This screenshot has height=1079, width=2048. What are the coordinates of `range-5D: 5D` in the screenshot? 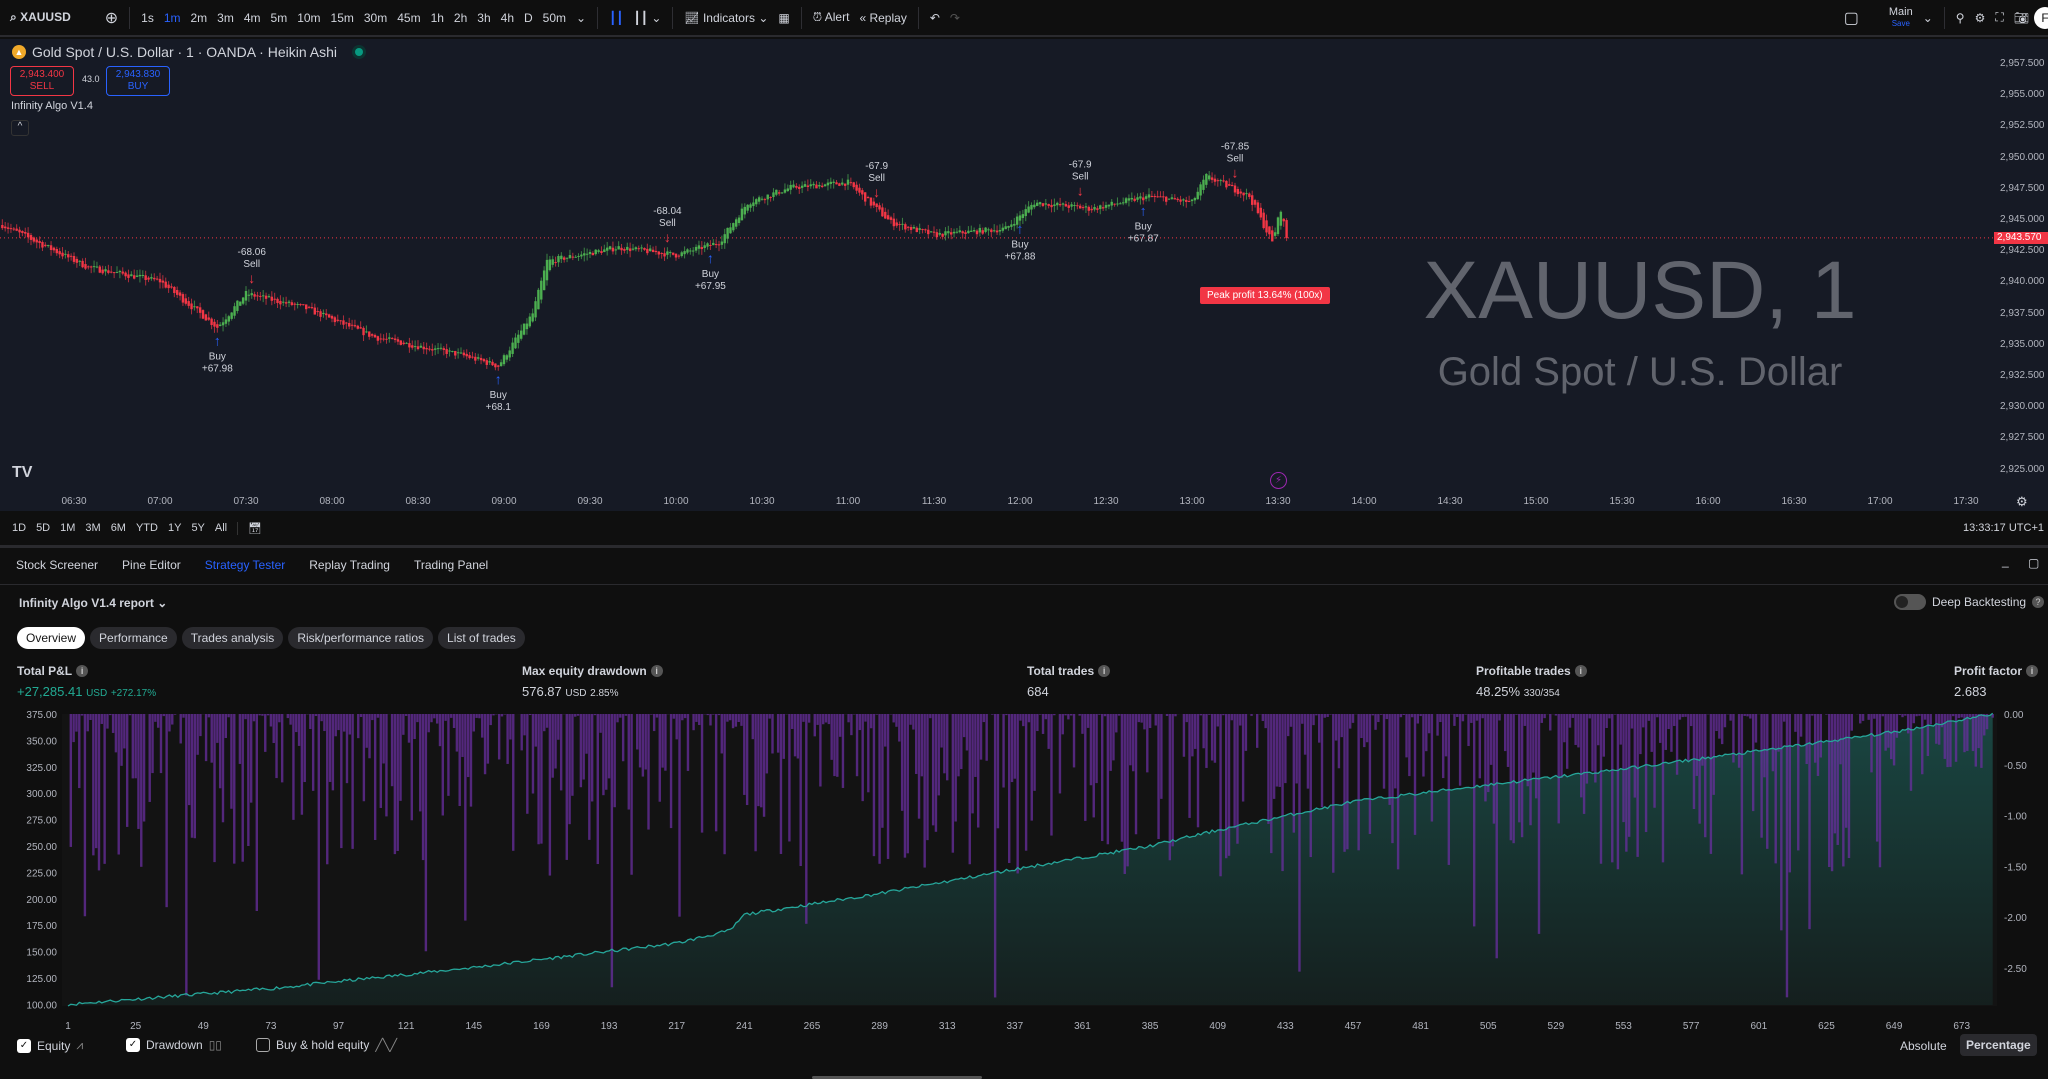 It's located at (43, 528).